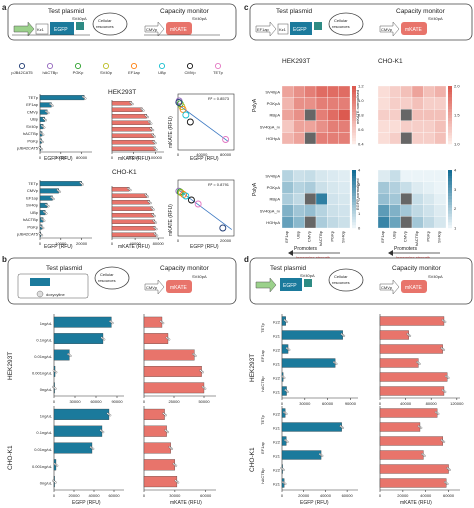 The height and width of the screenshot is (508, 474). What do you see at coordinates (351, 403) in the screenshot?
I see `x-tick-label: 90000` at bounding box center [351, 403].